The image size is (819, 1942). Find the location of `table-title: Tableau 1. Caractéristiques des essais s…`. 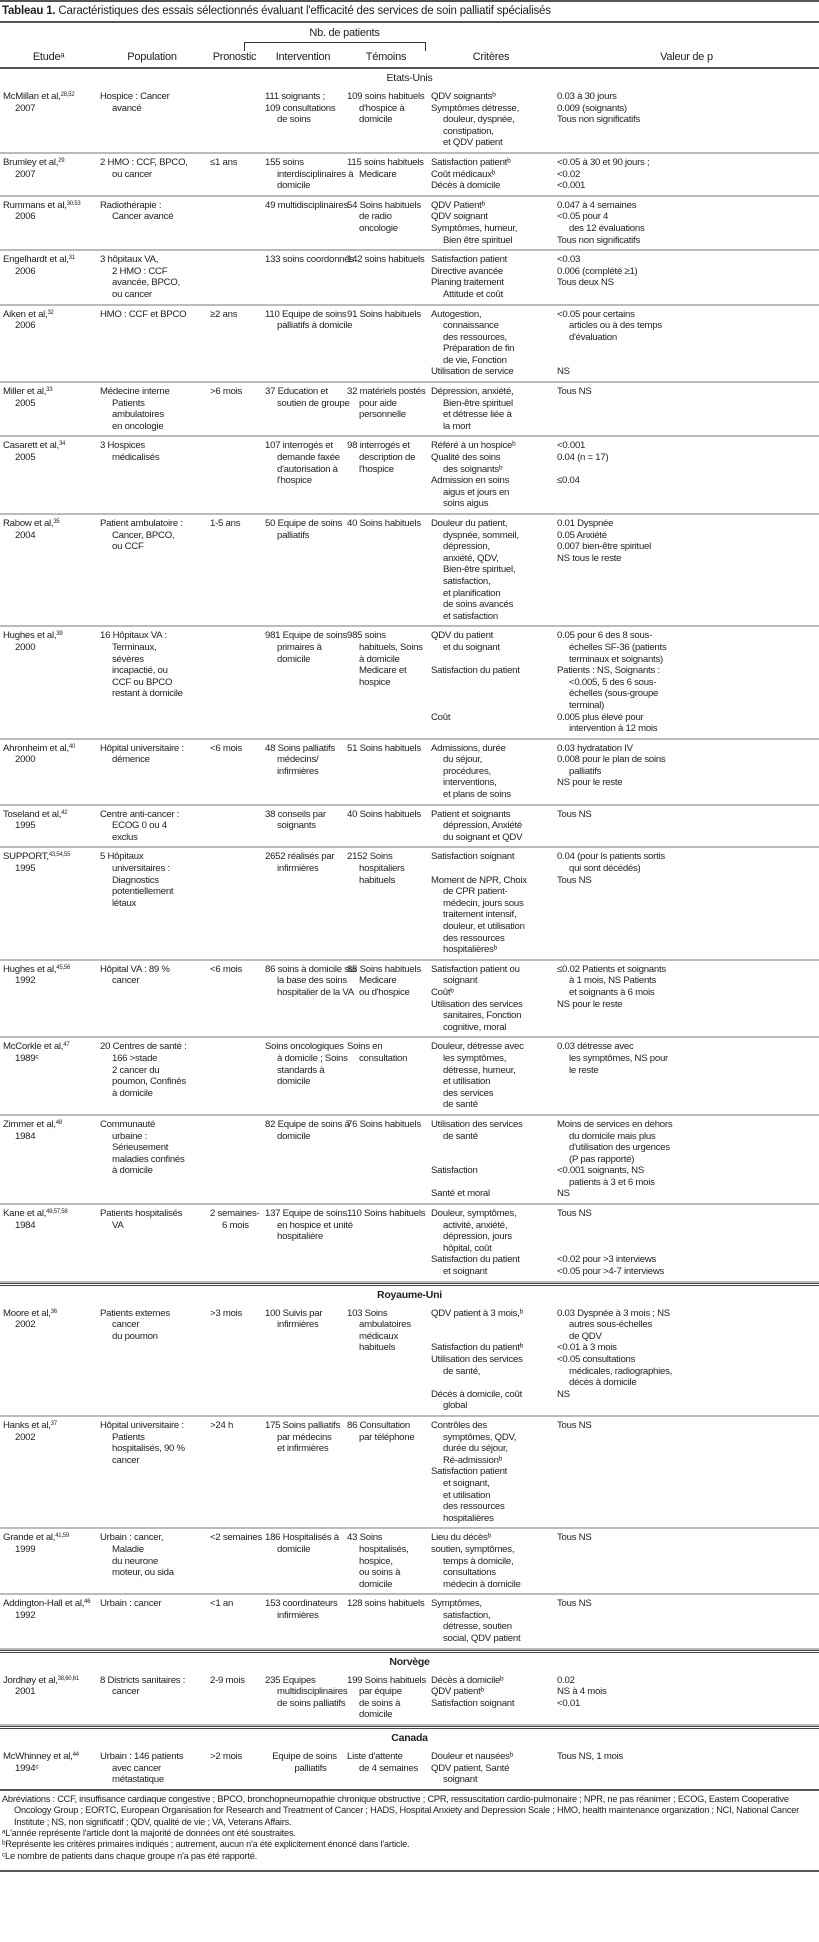

table-title: Tableau 1. Caractéristiques des essais s… is located at coordinates (409, 11).